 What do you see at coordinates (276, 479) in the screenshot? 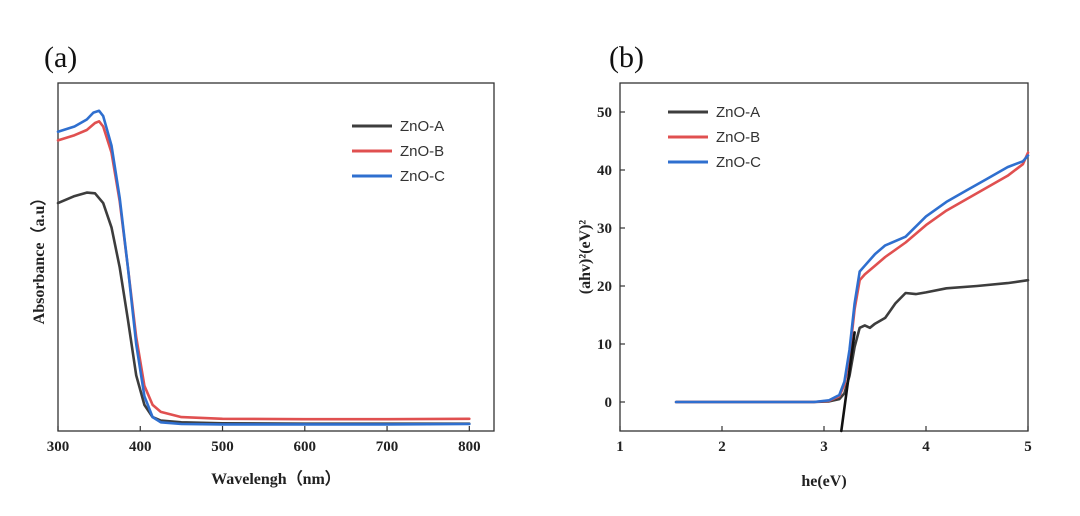
I see `panel-a-x-axis-title: Wavelengh（nm）` at bounding box center [276, 479].